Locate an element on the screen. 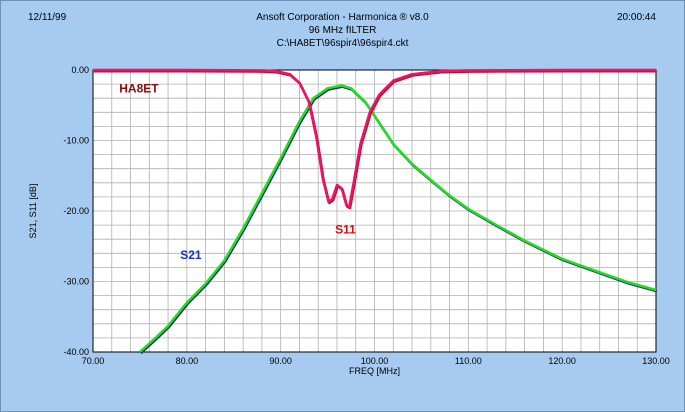 This screenshot has height=412, width=685. s11-annotation: S11 is located at coordinates (345, 230).